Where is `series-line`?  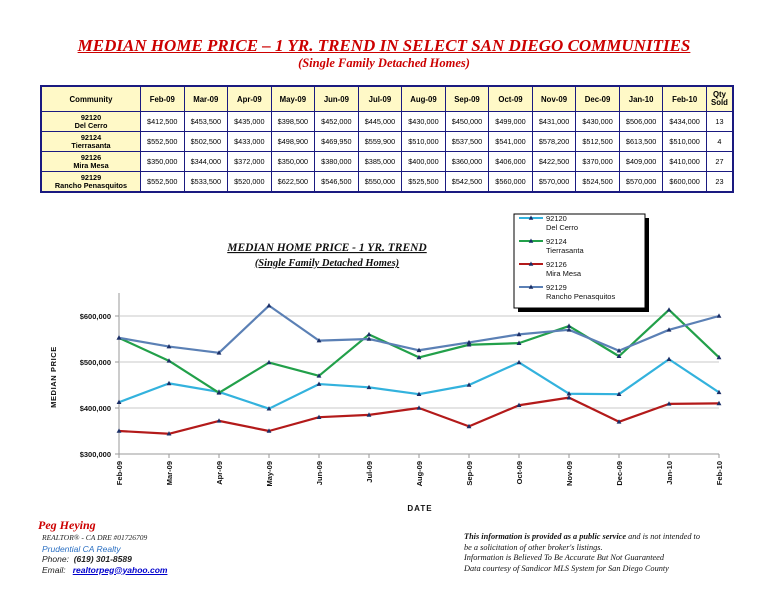 series-line is located at coordinates (419, 384).